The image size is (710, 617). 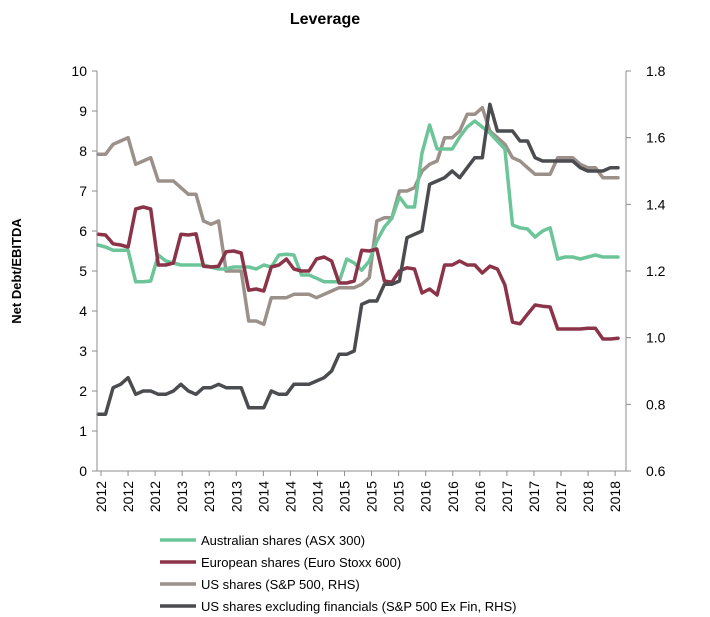 What do you see at coordinates (83, 471) in the screenshot?
I see `left-tick-label: 0` at bounding box center [83, 471].